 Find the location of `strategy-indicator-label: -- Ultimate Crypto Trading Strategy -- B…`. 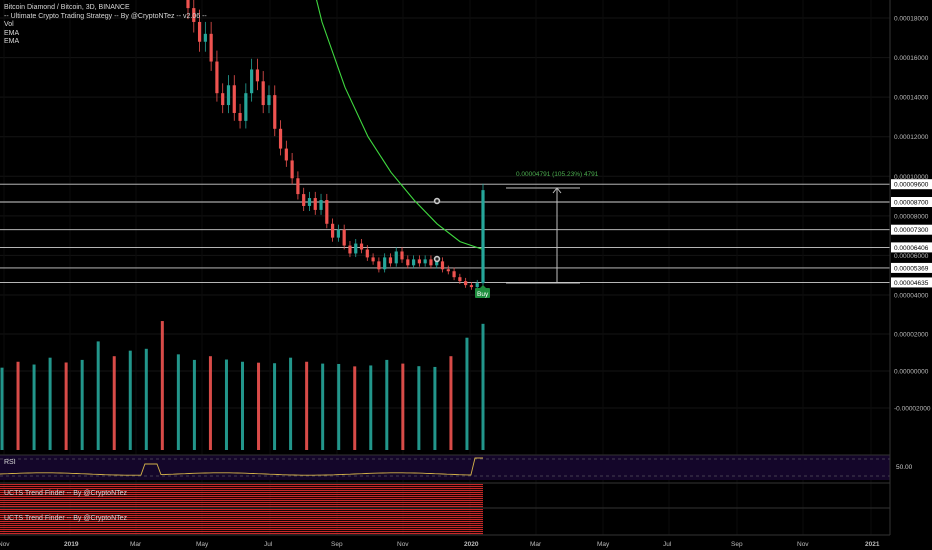

strategy-indicator-label: -- Ultimate Crypto Trading Strategy -- B… is located at coordinates (105, 16).